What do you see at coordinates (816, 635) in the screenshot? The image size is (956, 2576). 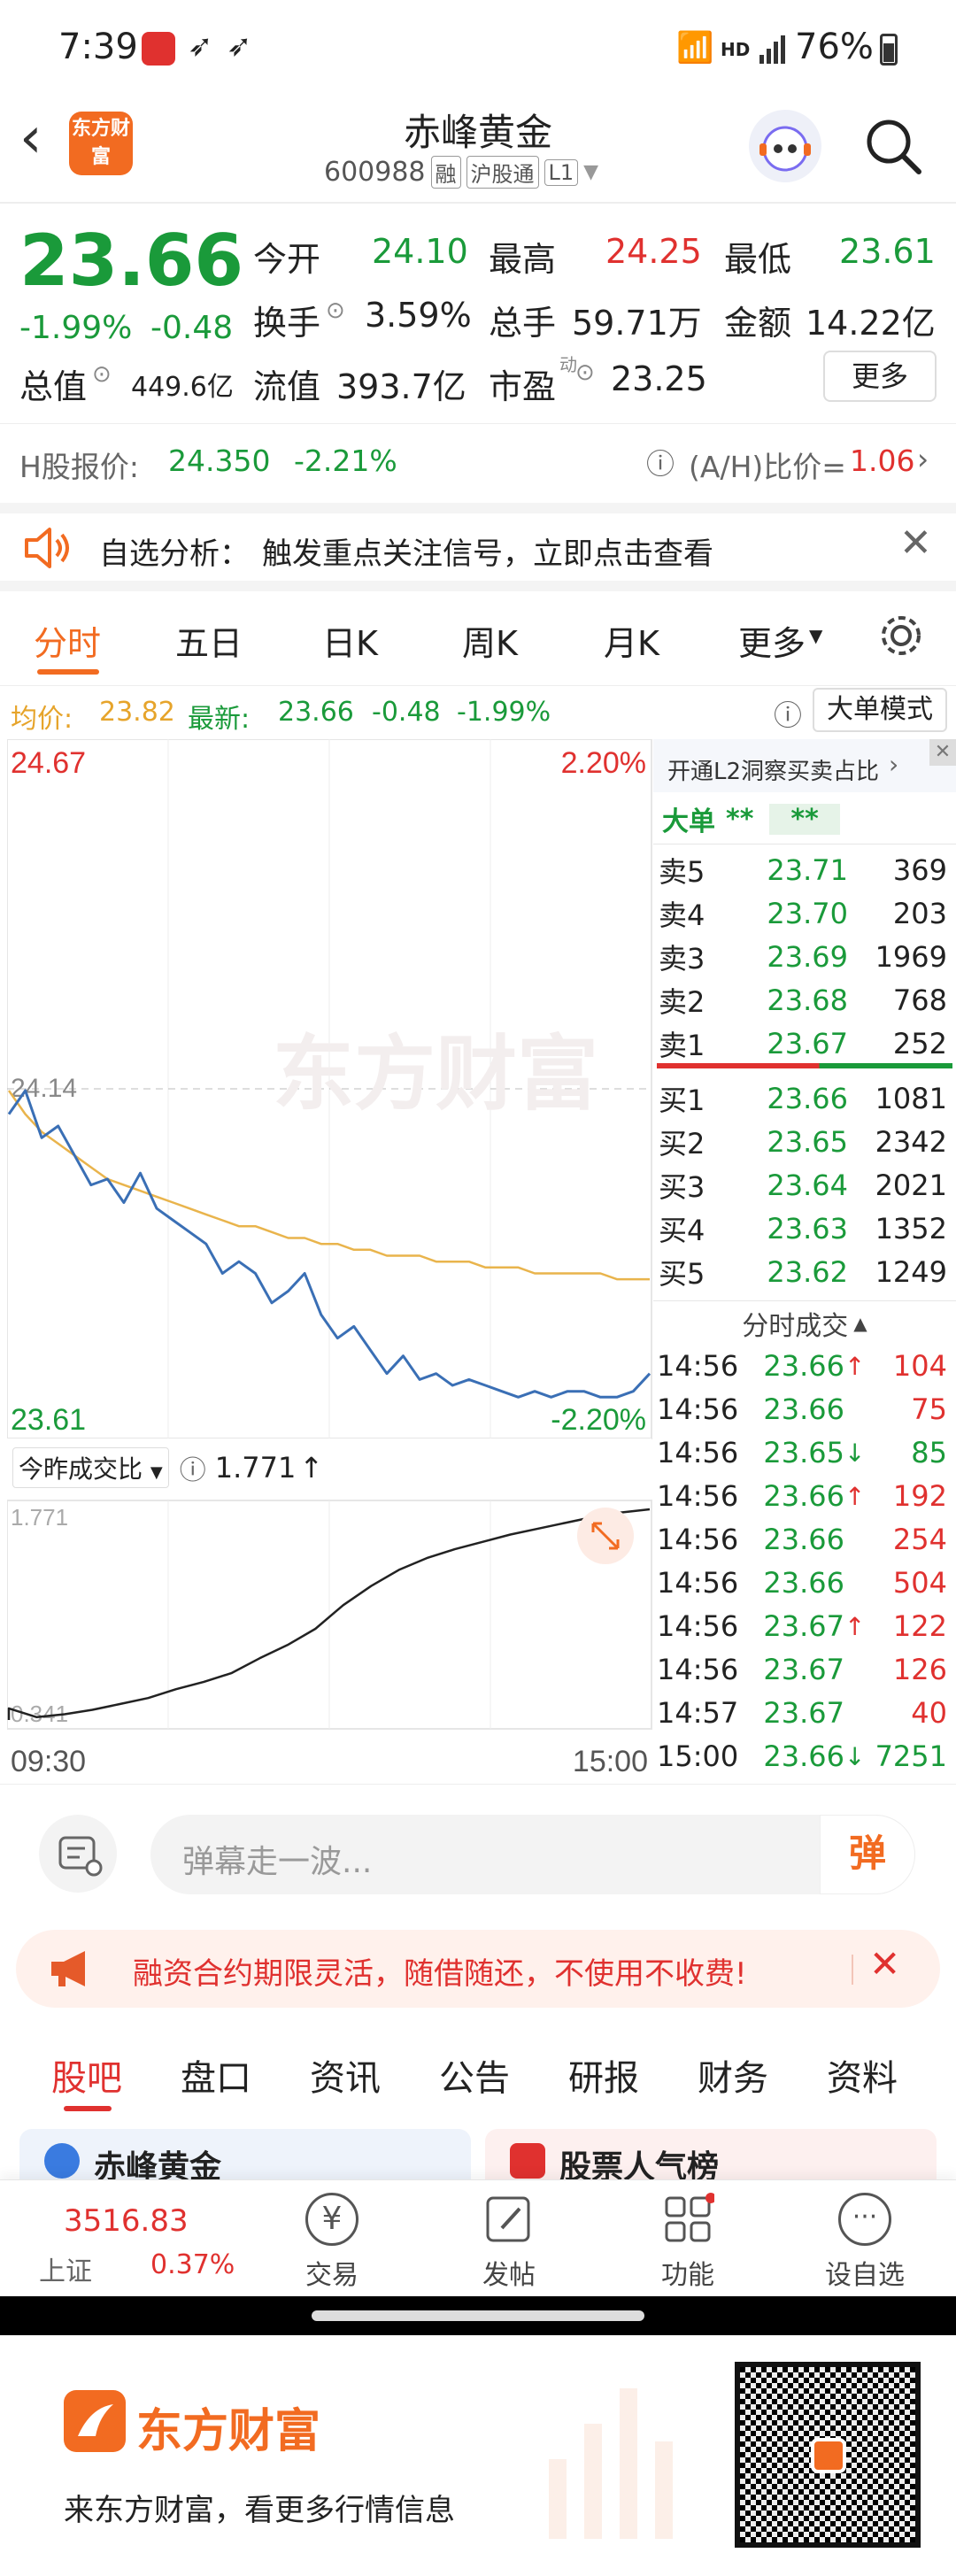 I see `caret-down-icon: ▼` at bounding box center [816, 635].